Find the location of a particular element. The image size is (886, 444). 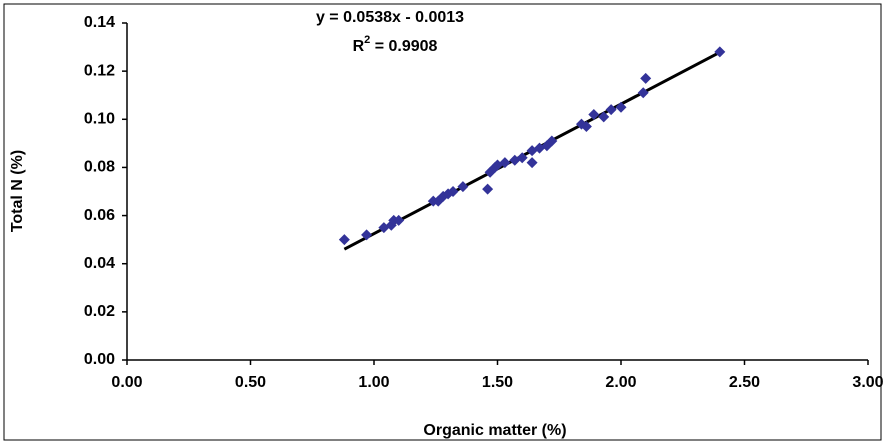

x-tick-label: 2.50 is located at coordinates (744, 382).